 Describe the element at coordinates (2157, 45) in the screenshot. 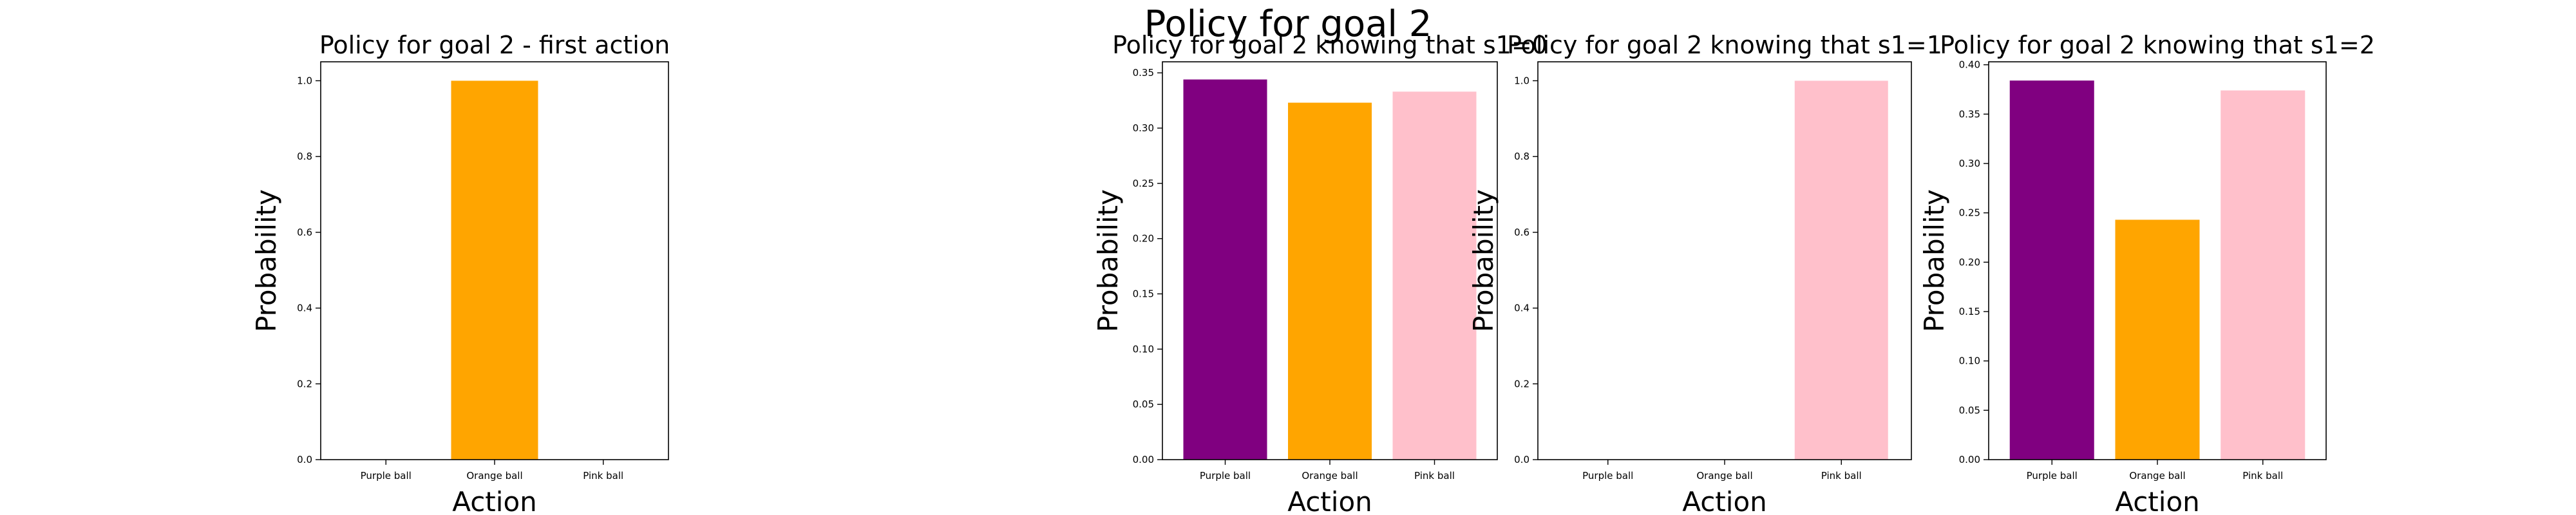

I see `panel-title: Policy for goal 2 knowing that s1=2` at that location.